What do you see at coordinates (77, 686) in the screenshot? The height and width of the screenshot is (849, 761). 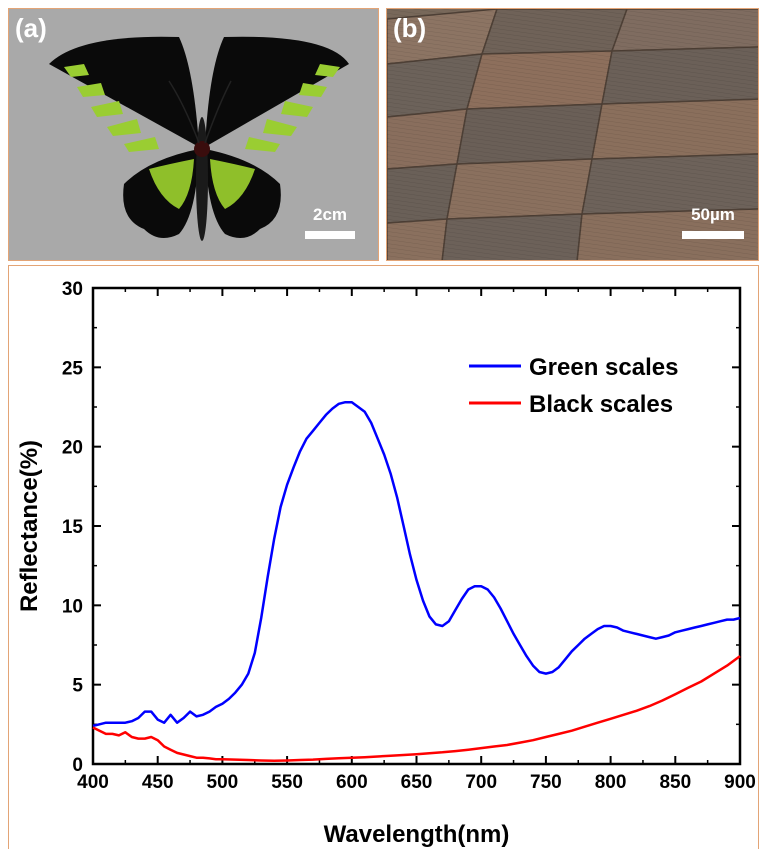 I see `y-tick-label: 5` at bounding box center [77, 686].